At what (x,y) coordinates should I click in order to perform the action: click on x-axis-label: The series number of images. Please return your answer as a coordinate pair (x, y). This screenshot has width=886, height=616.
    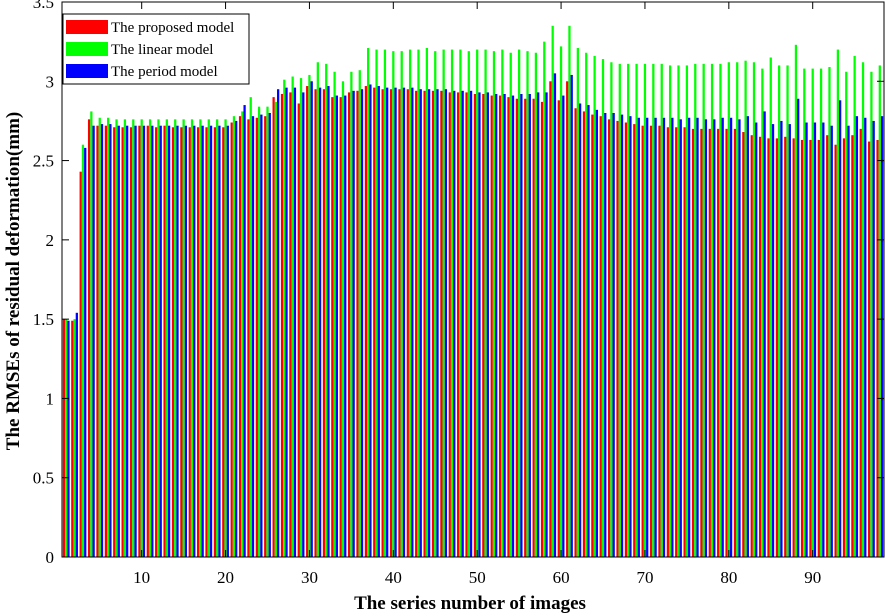
    Looking at the image, I should click on (470, 603).